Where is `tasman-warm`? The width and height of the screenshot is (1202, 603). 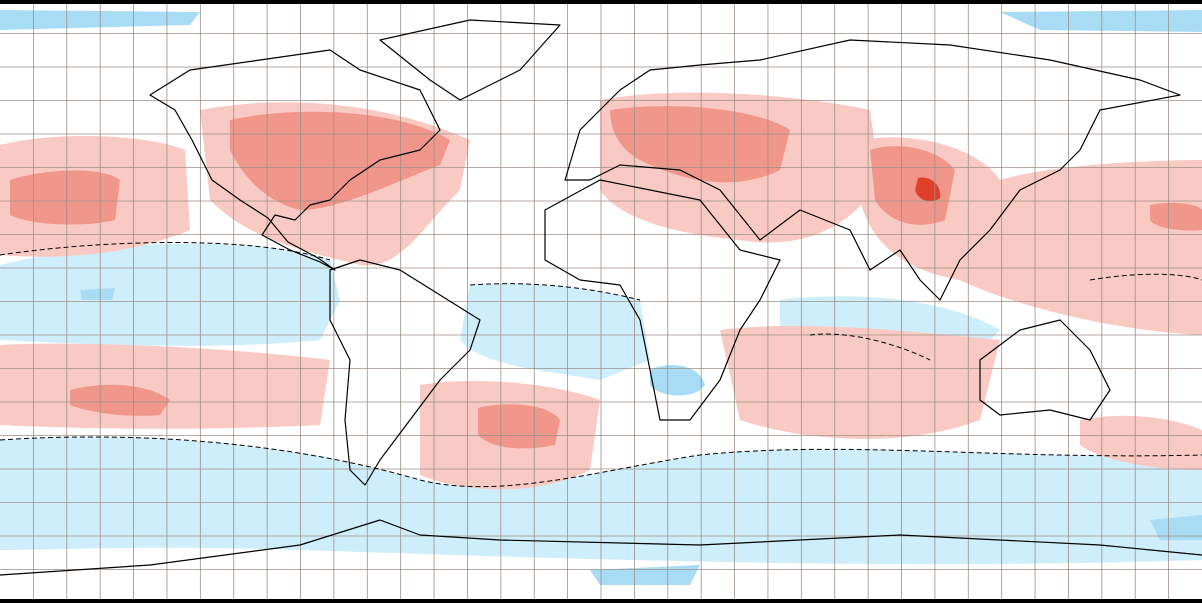 tasman-warm is located at coordinates (1141, 442).